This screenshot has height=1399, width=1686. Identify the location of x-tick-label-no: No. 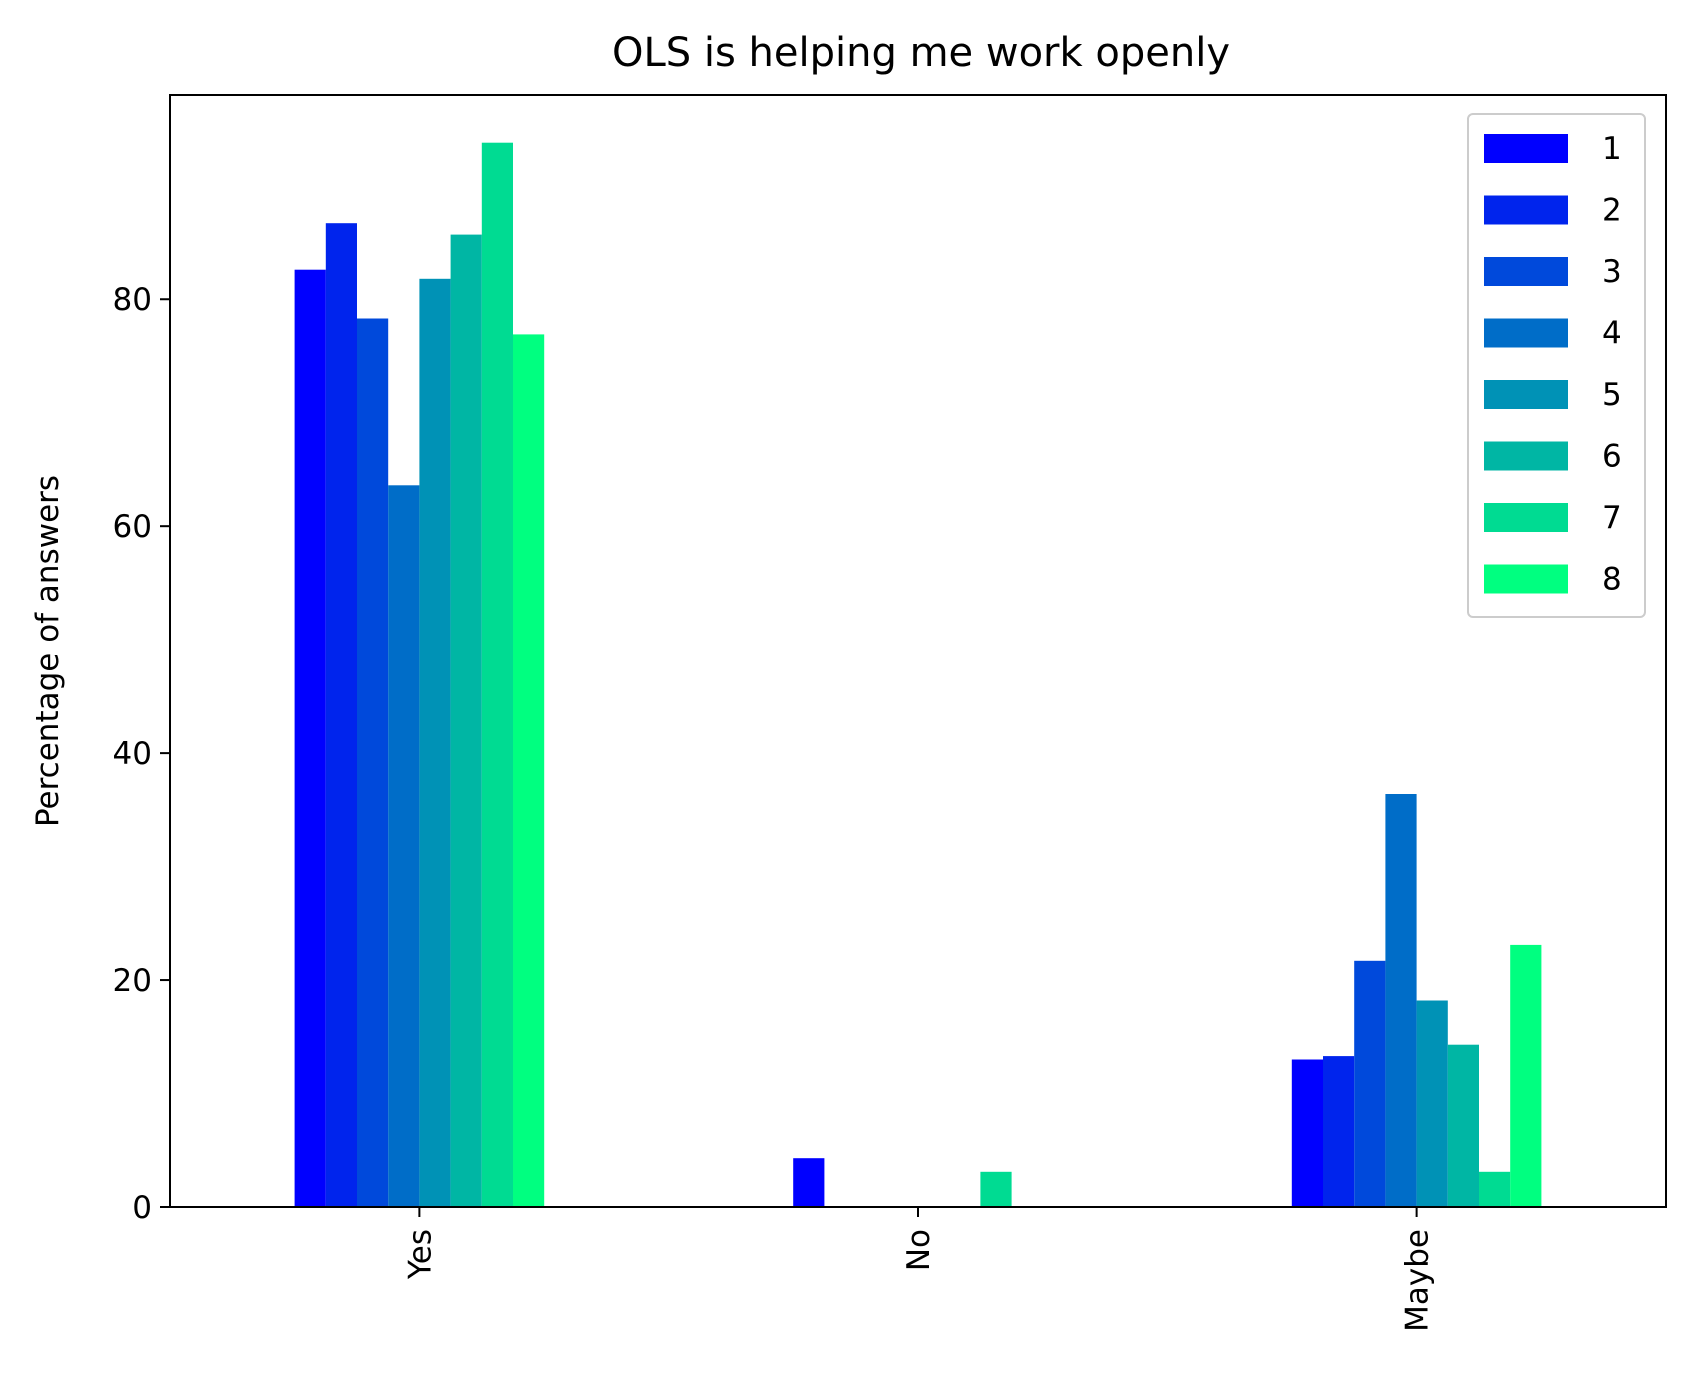
(919, 1250).